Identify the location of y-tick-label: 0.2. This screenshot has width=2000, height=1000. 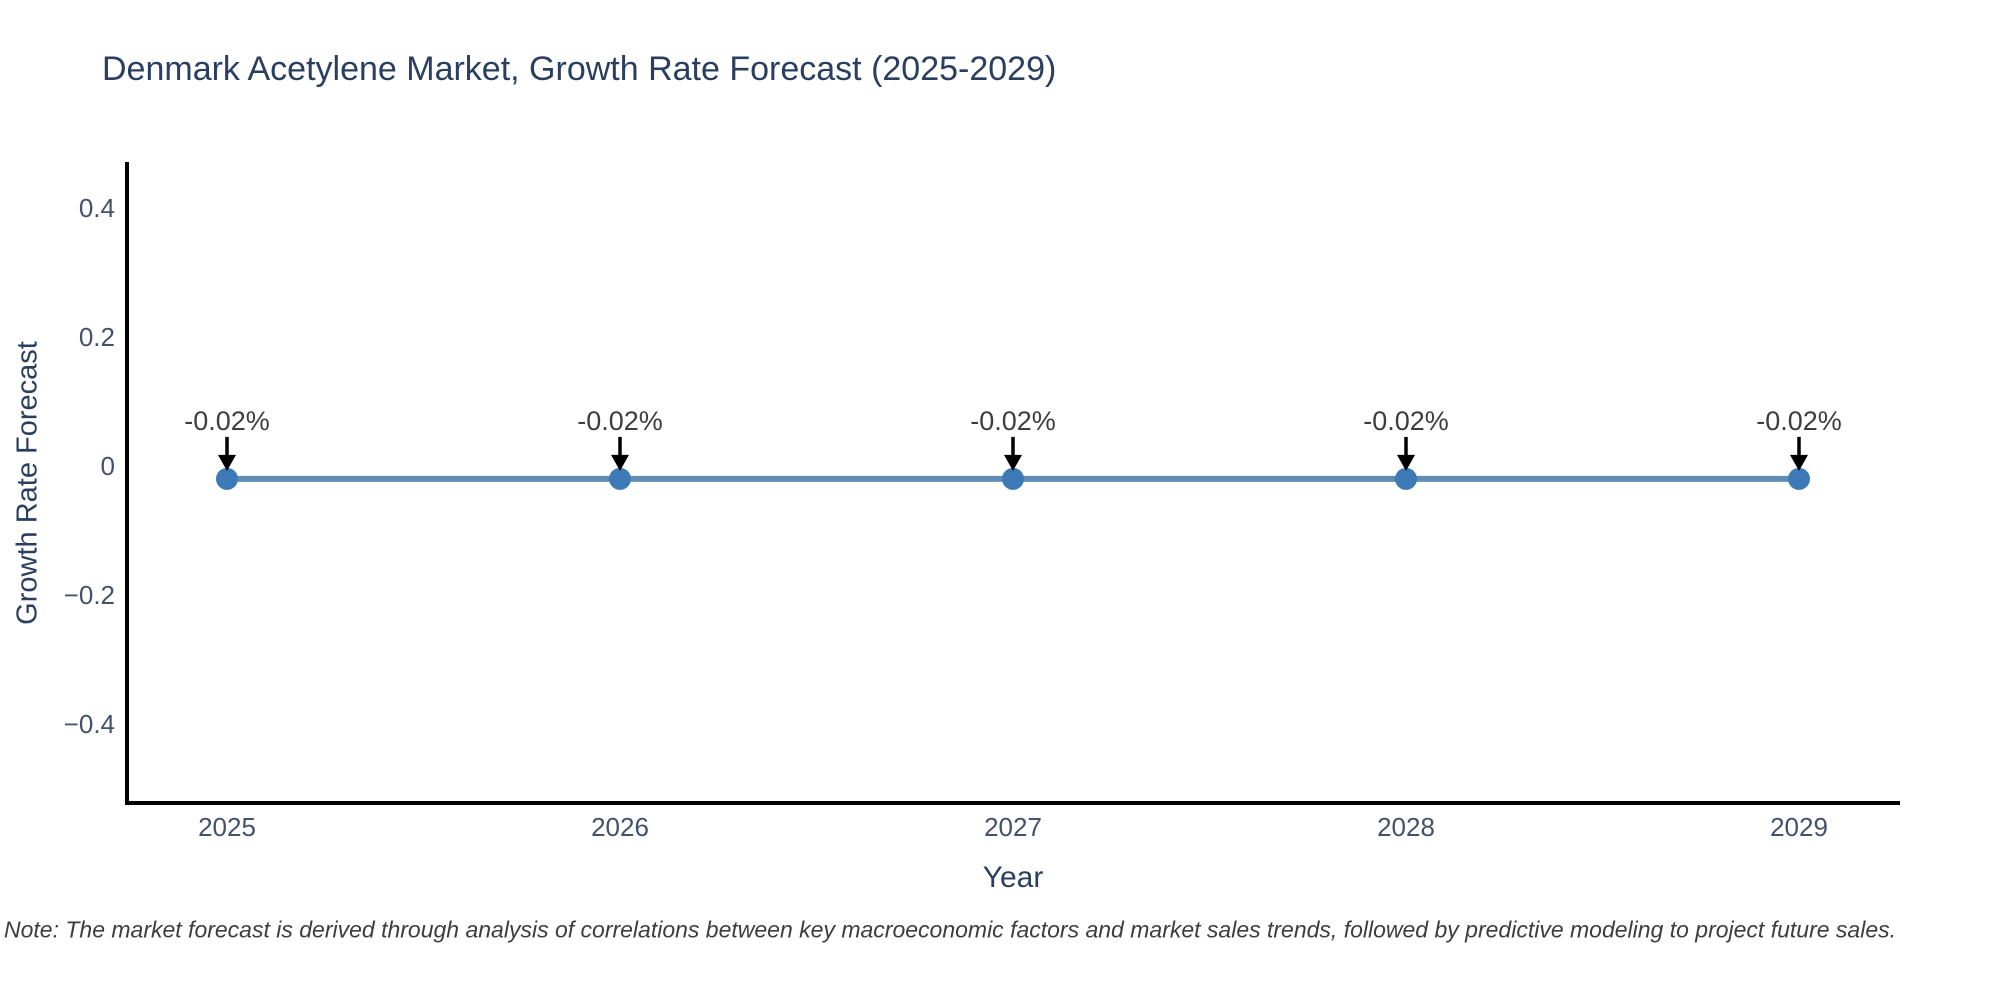
(97, 337).